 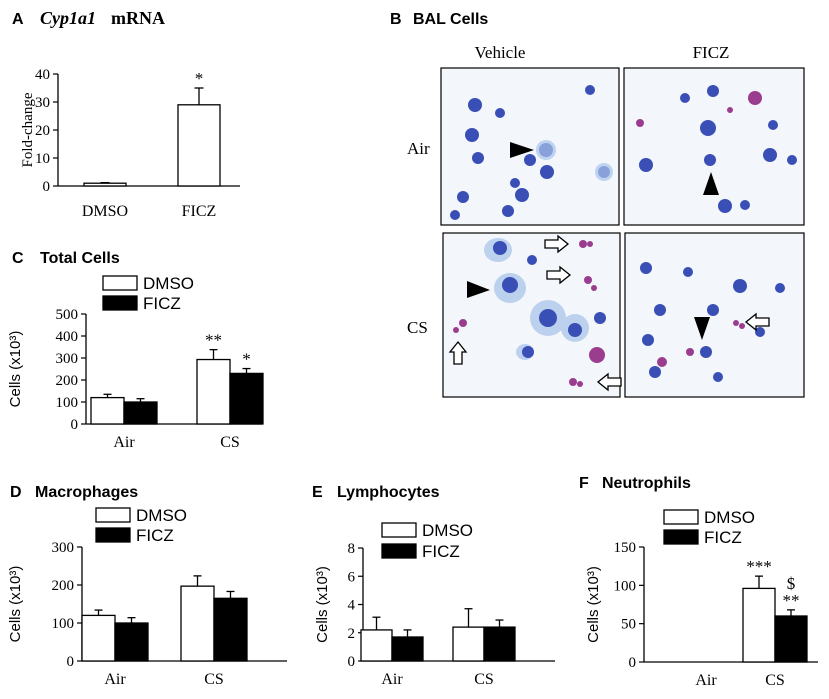 I want to click on panel-f-title: Neutrophils, so click(x=646, y=483).